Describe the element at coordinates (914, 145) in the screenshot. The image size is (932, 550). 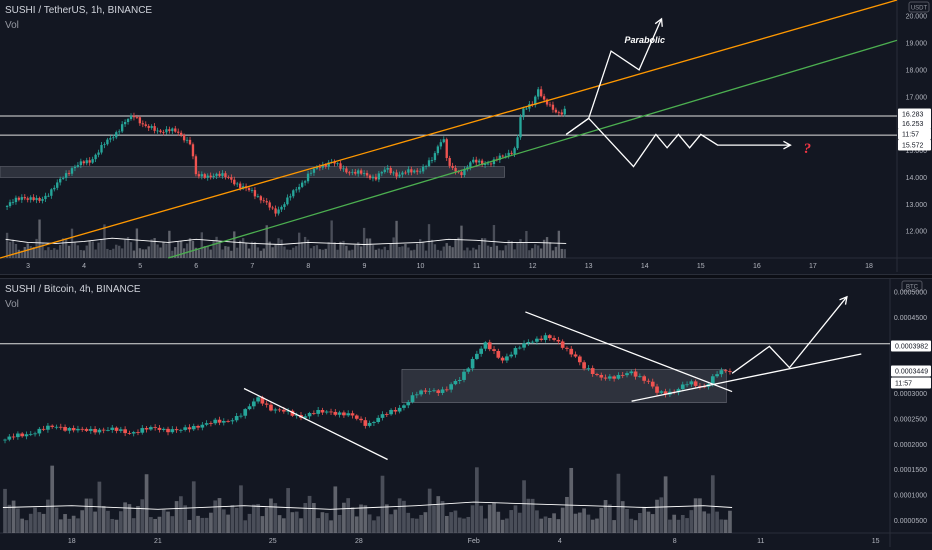
I see `price-tag: 15.572` at that location.